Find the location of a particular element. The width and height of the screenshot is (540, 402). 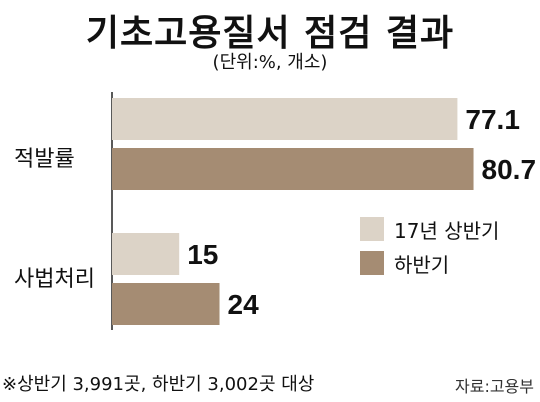

data-label: 77.1 is located at coordinates (492, 119).